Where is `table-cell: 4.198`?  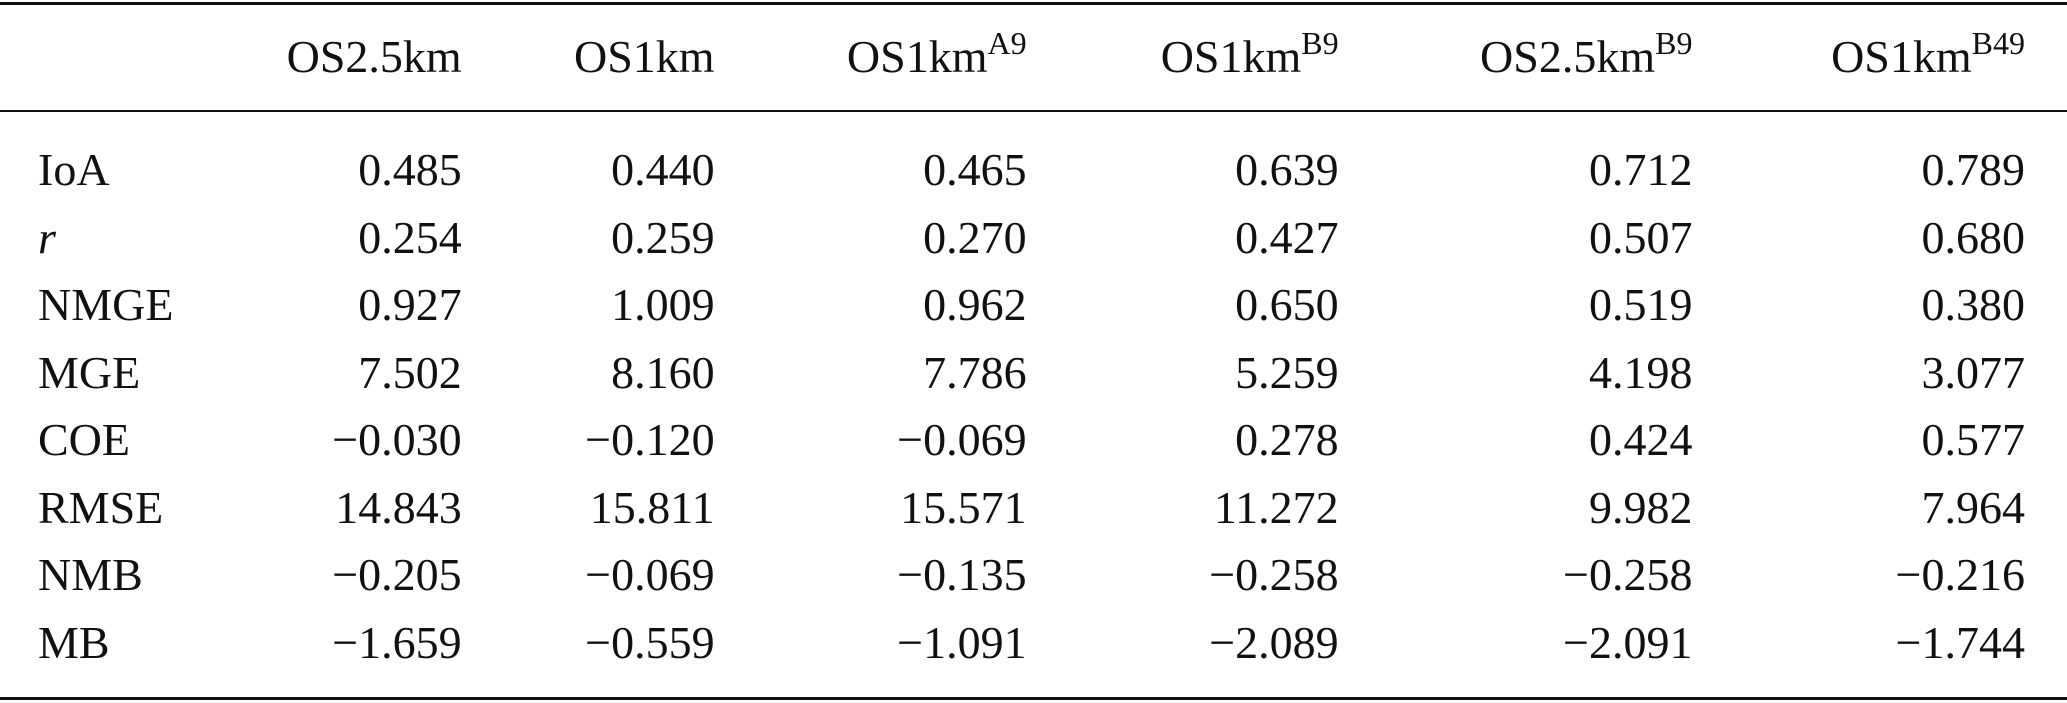
table-cell: 4.198 is located at coordinates (1640, 372).